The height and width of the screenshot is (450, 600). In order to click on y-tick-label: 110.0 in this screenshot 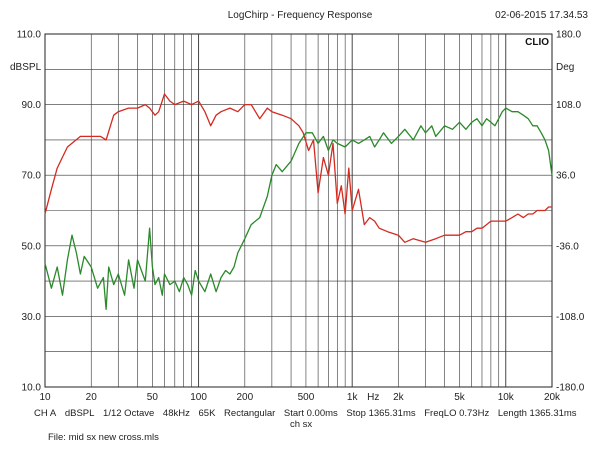, I will do `click(29, 35)`.